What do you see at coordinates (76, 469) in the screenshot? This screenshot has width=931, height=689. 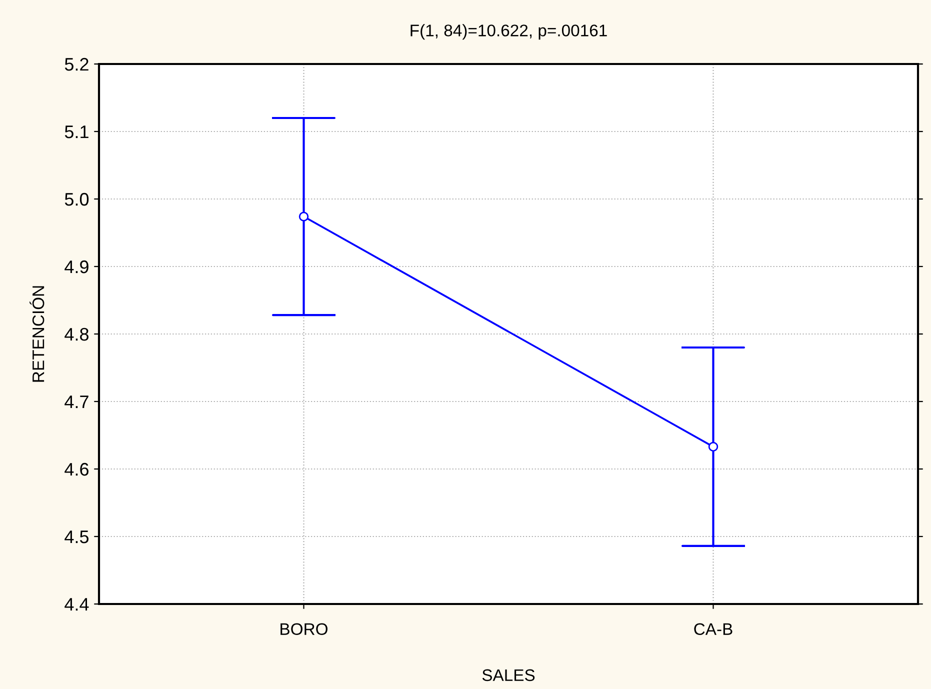 I see `y-tick-label: 4.6` at bounding box center [76, 469].